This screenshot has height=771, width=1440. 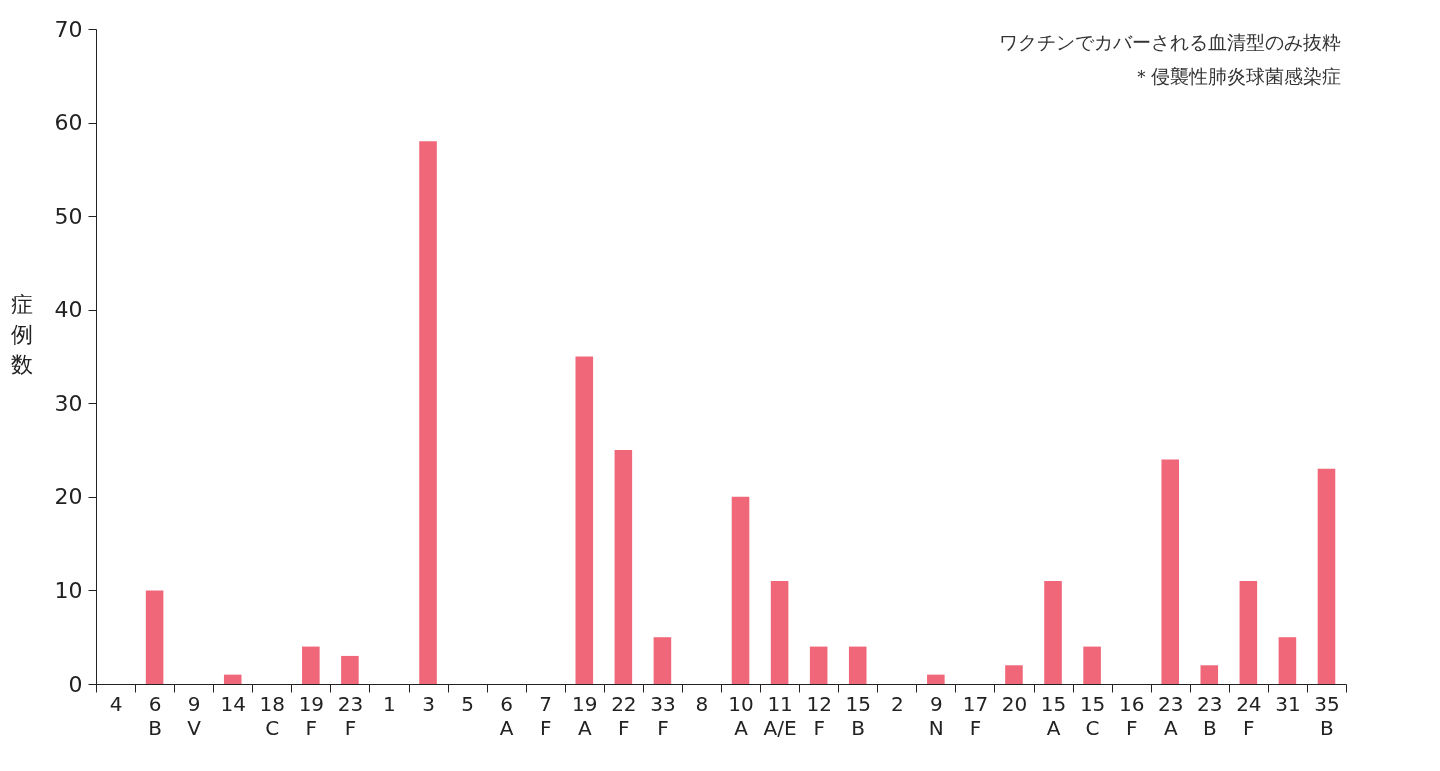 I want to click on y-tick-label: 20, so click(x=68, y=497).